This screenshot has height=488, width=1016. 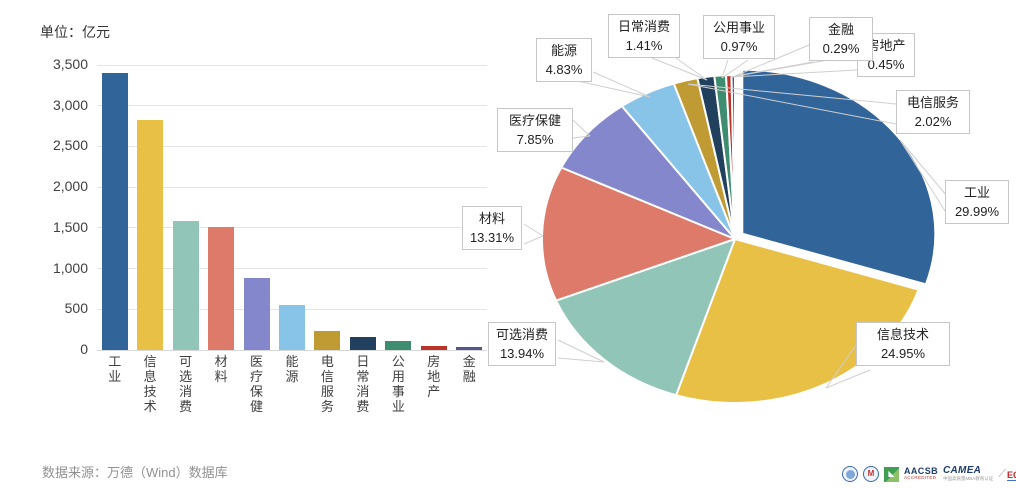 I want to click on y-axis-tick-label: 3,500, so click(x=70, y=64).